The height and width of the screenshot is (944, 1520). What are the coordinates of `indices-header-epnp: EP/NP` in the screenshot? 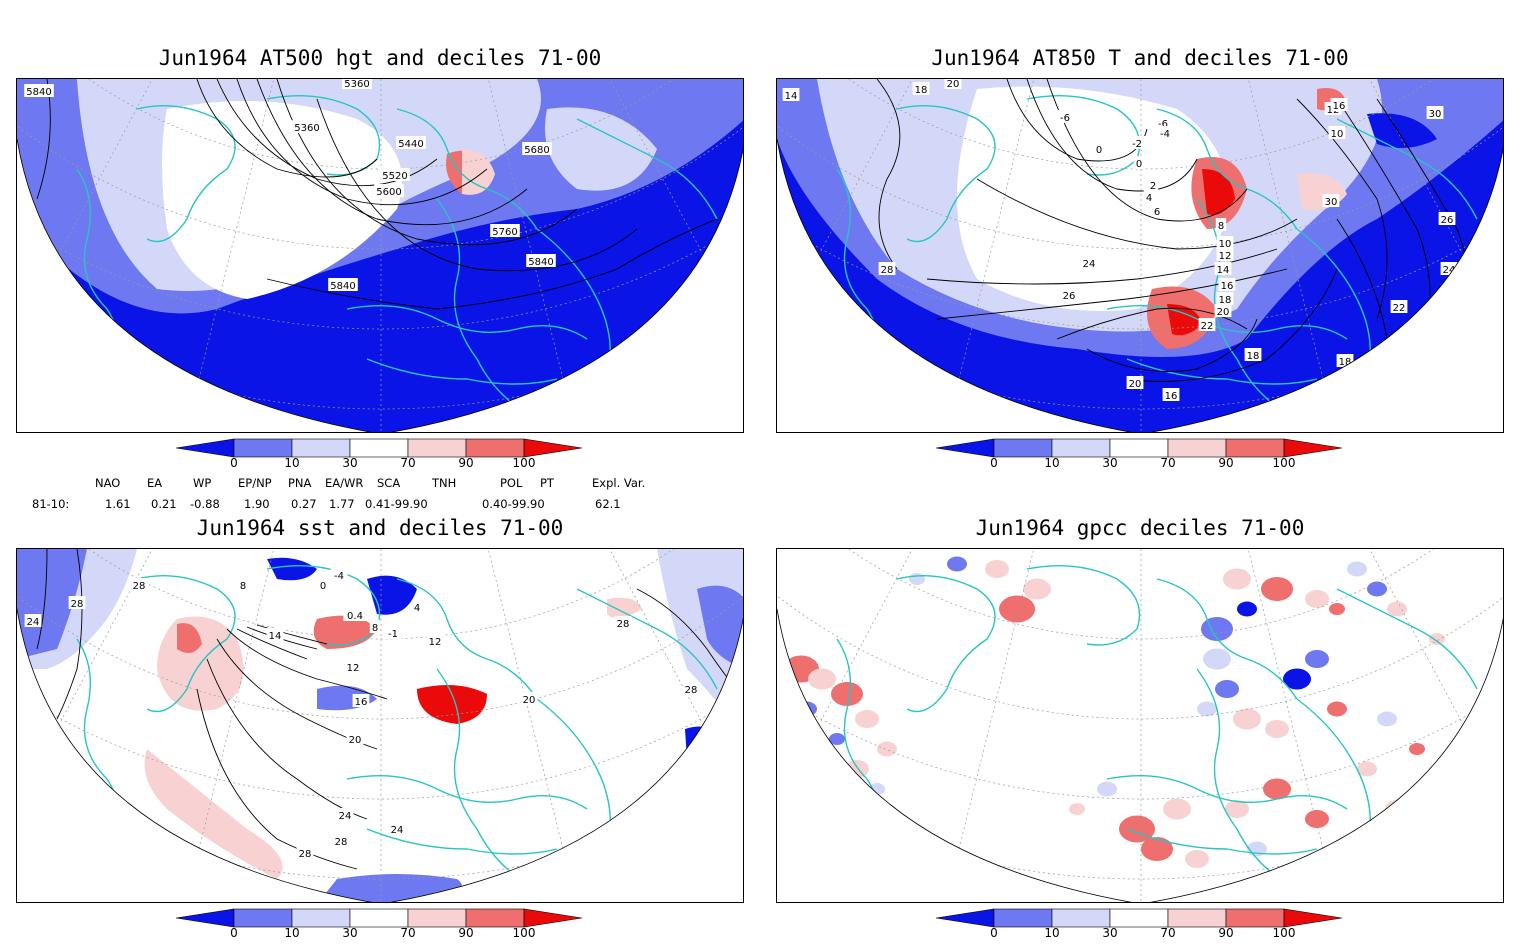 It's located at (255, 483).